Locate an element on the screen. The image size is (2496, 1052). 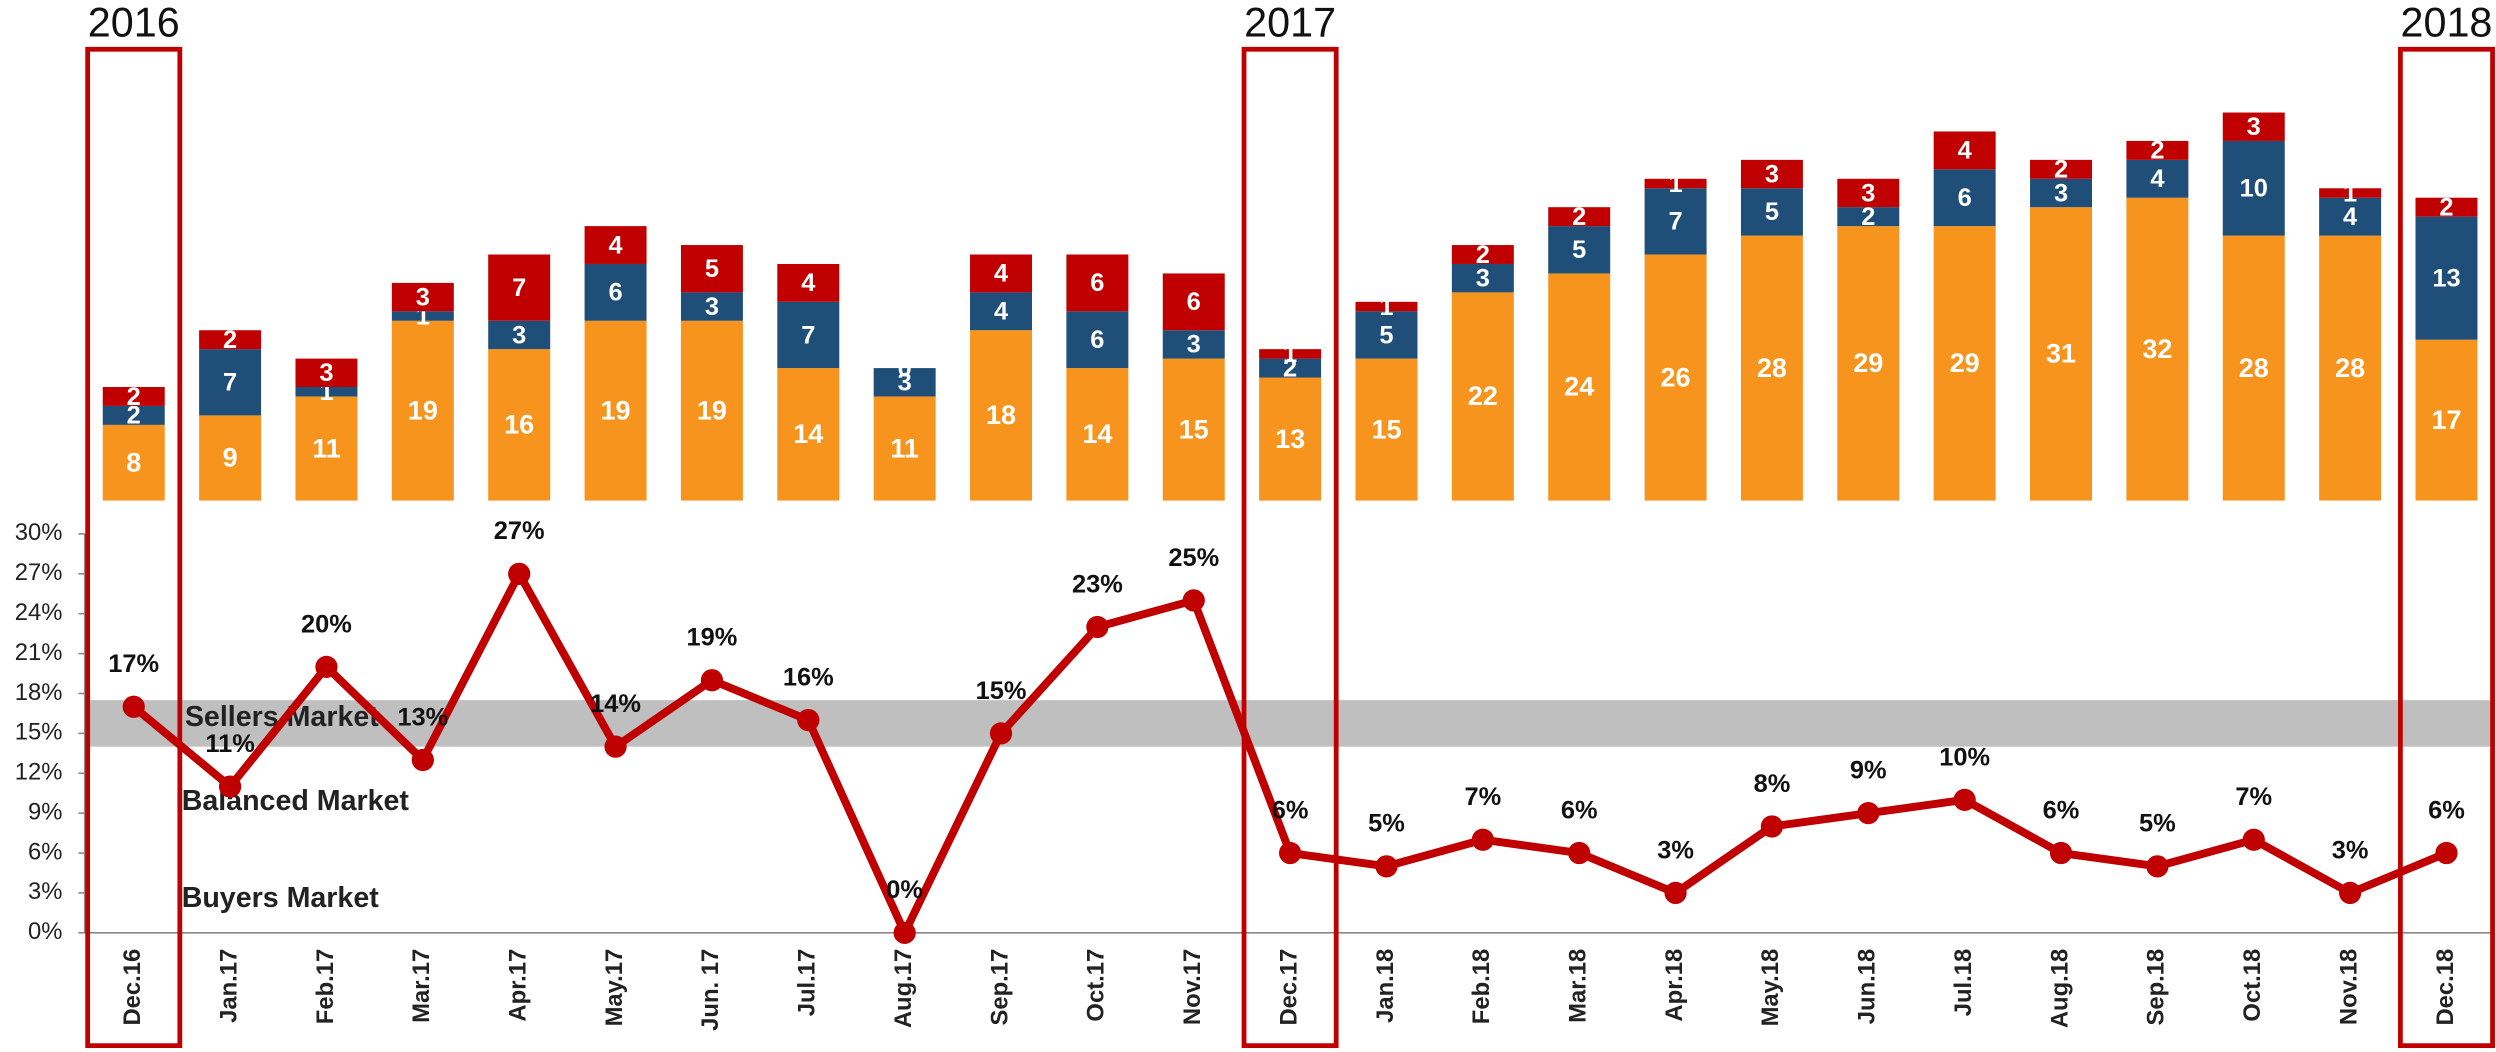
bar-value-label: 5 is located at coordinates (712, 269).